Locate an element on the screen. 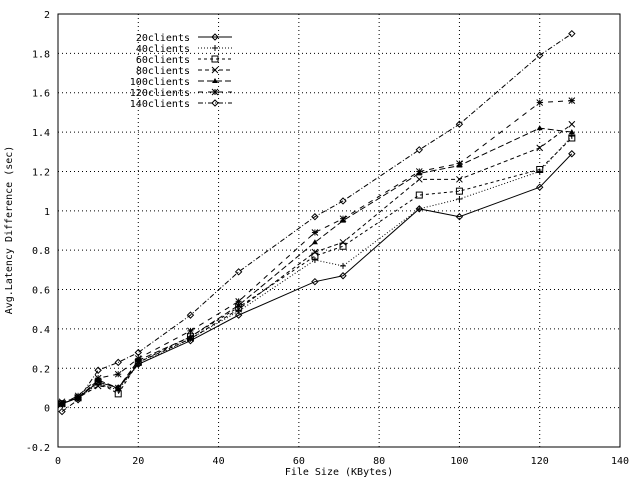  y-axis-ticks: -0.2 0 0.2 0.4 0.6 0.8 1 1.2 1.4 1.6 1.8 2 is located at coordinates (38, 232).